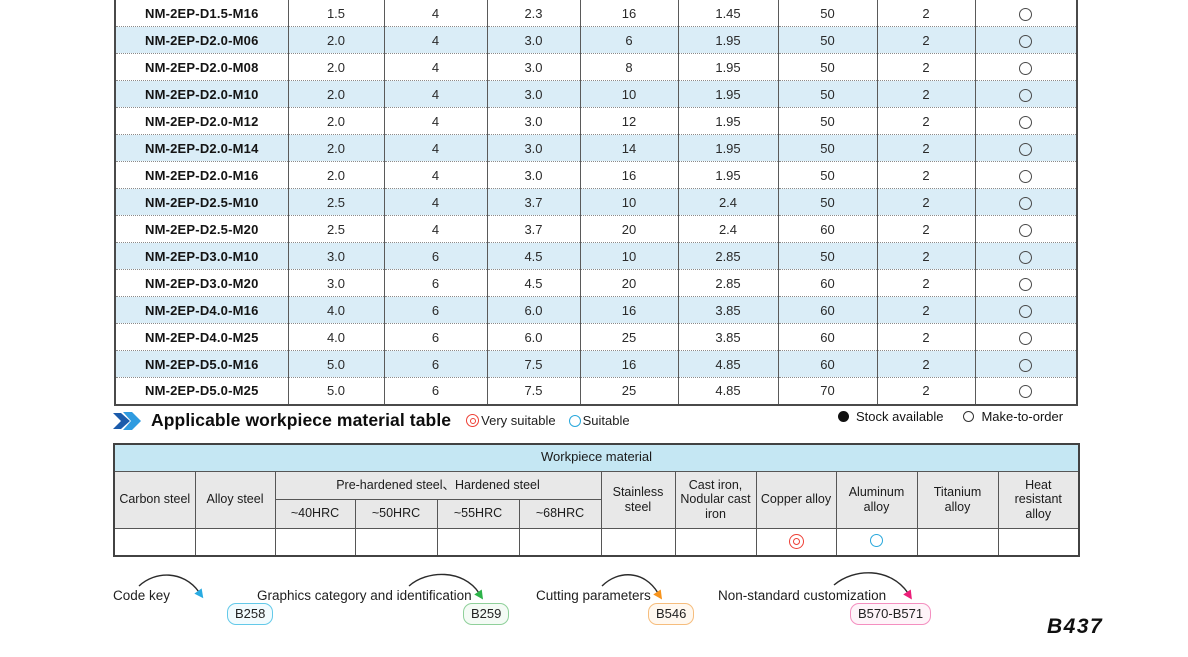 The height and width of the screenshot is (657, 1188). What do you see at coordinates (638, 542) in the screenshot?
I see `rating-stainless` at bounding box center [638, 542].